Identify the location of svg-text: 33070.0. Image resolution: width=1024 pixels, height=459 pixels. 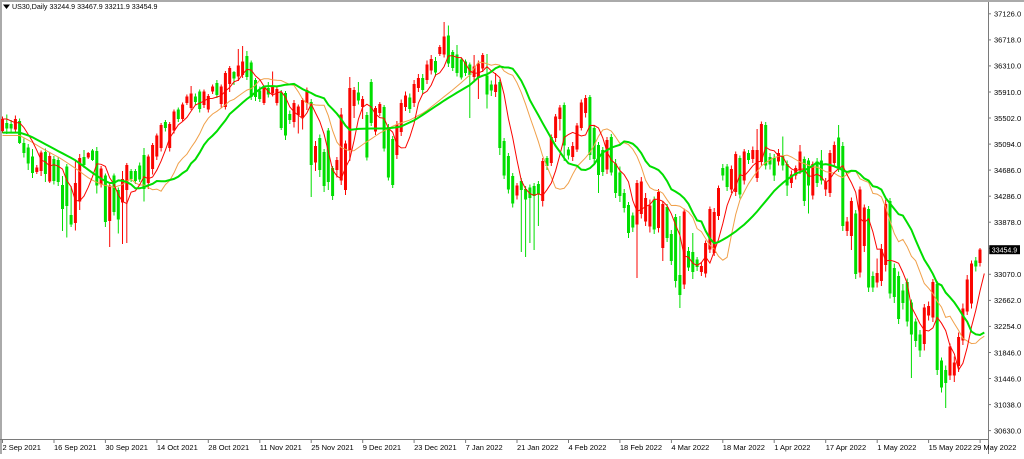
(1007, 274).